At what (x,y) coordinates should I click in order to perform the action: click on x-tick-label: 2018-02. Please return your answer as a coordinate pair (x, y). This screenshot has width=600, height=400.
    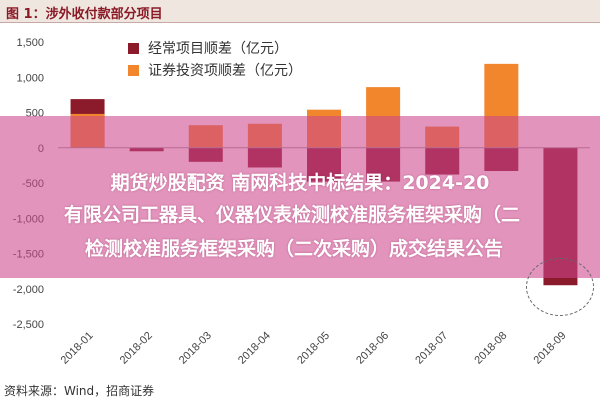
    Looking at the image, I should click on (136, 348).